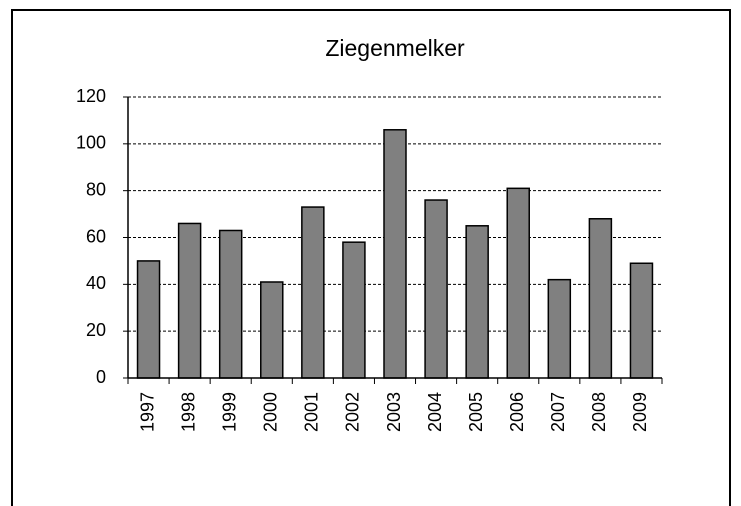 This screenshot has height=506, width=741. I want to click on y-tick-label: 0, so click(101, 377).